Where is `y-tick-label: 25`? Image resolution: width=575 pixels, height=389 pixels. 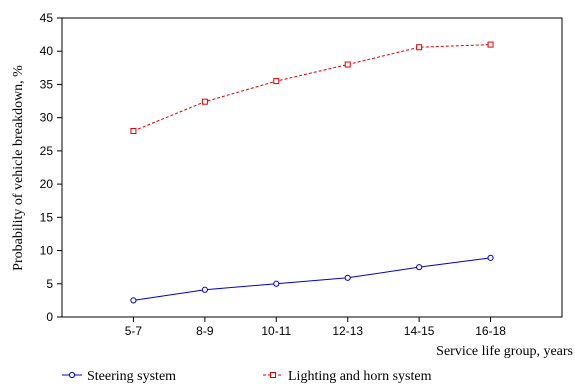 y-tick-label: 25 is located at coordinates (47, 151).